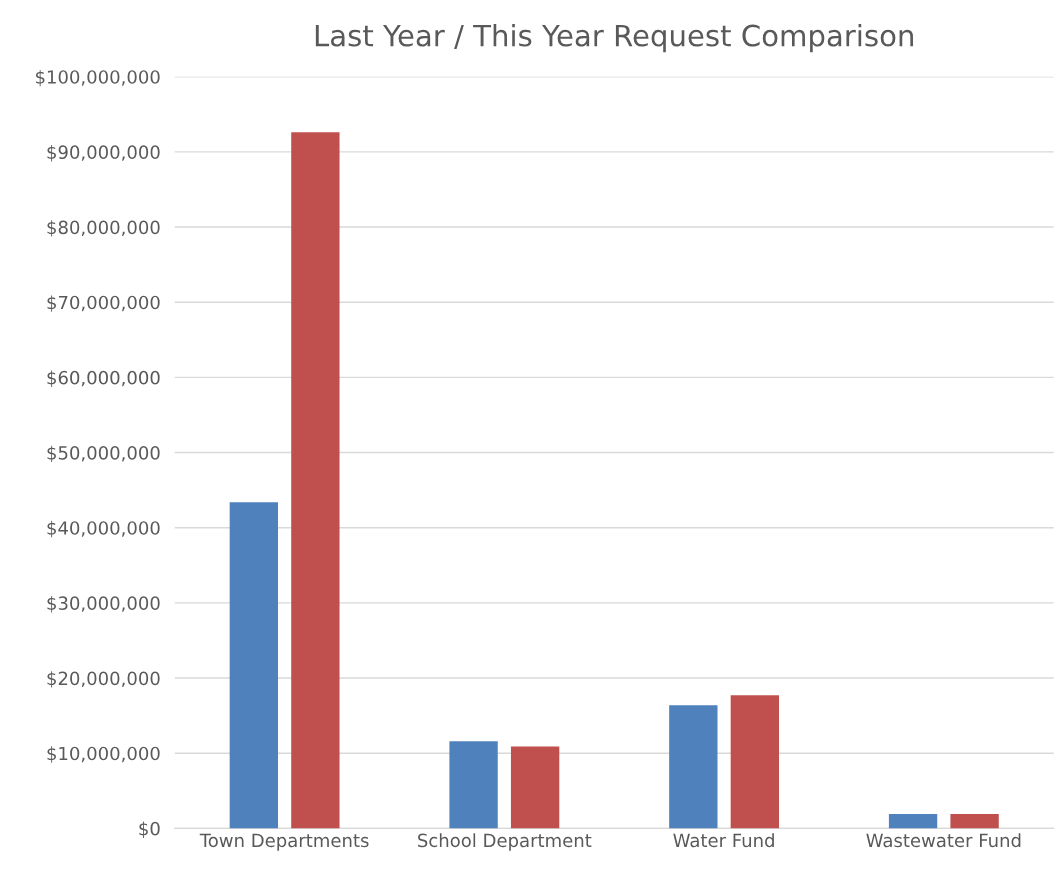 This screenshot has width=1059, height=872. Describe the element at coordinates (103, 228) in the screenshot. I see `y-tick-label: $80,000,000` at that location.